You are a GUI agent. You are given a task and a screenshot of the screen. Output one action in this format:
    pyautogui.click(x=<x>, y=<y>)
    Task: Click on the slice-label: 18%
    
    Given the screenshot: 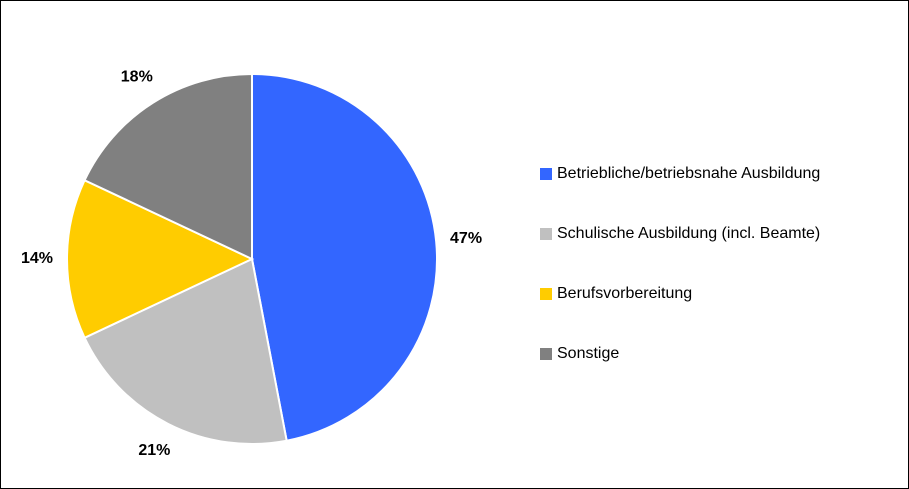 What is the action you would take?
    pyautogui.click(x=137, y=77)
    